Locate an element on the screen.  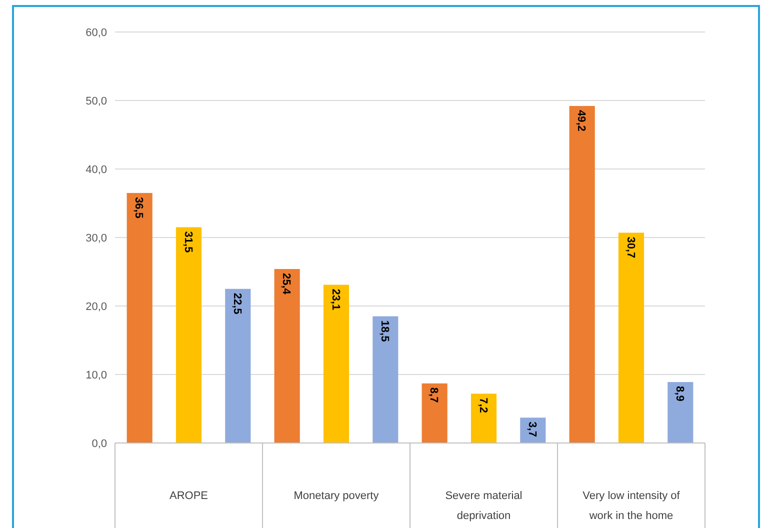
y-tick-label: 60,0 is located at coordinates (96, 32).